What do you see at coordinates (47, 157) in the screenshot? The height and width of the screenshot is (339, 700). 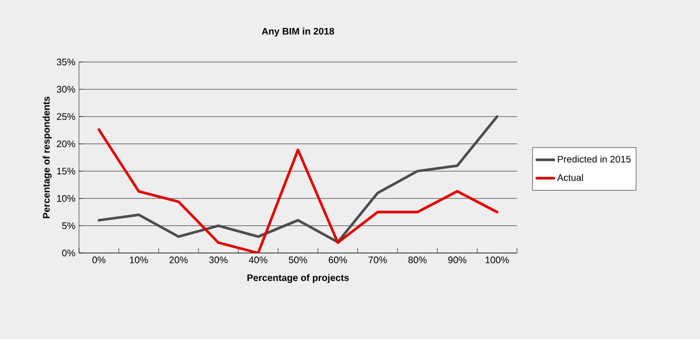 I see `y-axis-title: Percentage of respondents` at bounding box center [47, 157].